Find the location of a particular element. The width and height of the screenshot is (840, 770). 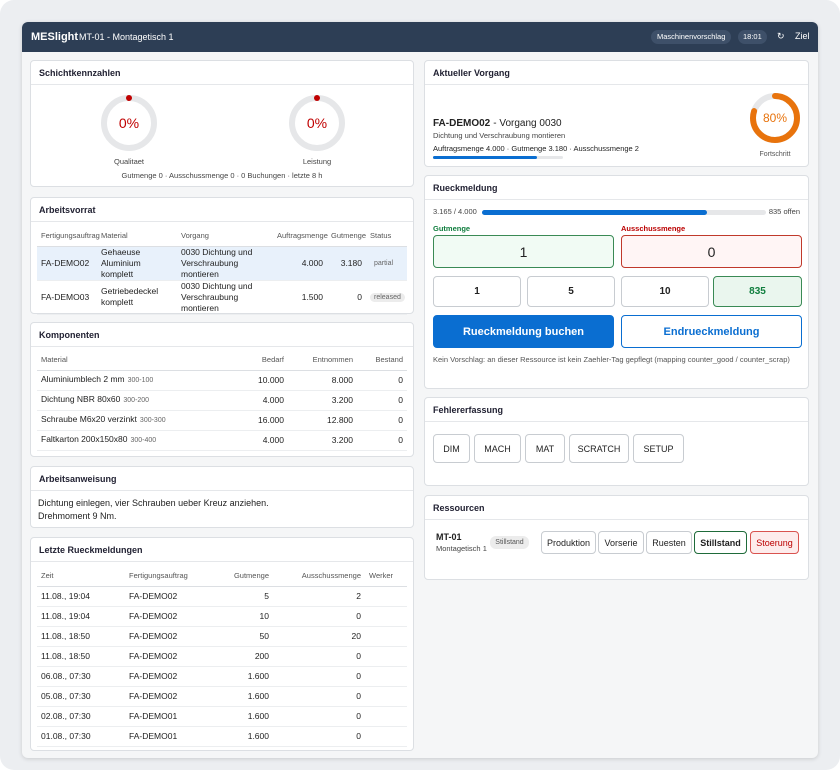

table-row: 11.08., 18:50 FA-DEMO02 200 0 is located at coordinates (222, 656).